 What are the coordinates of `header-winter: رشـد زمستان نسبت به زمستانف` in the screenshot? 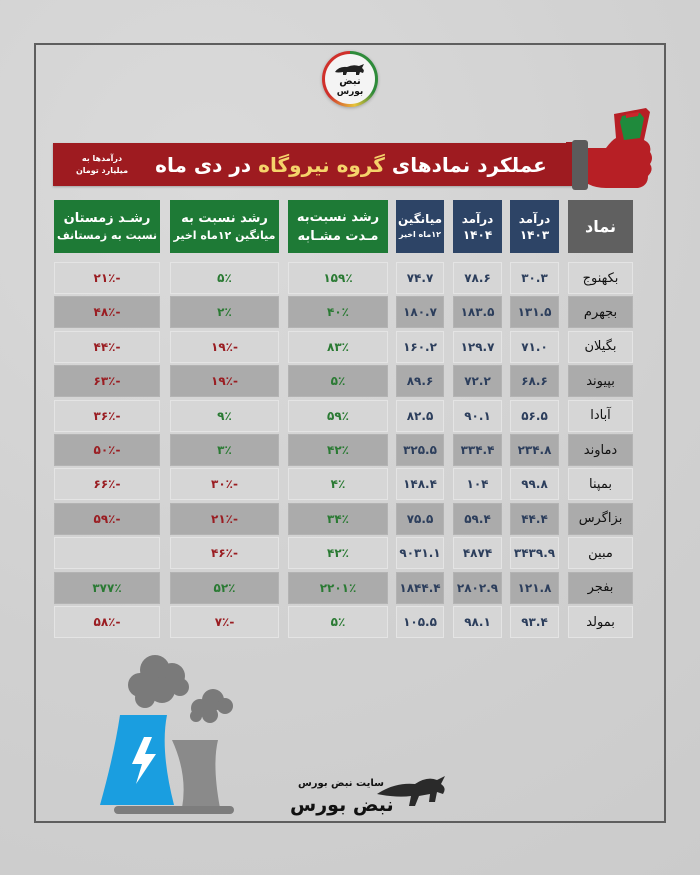 It's located at (107, 226).